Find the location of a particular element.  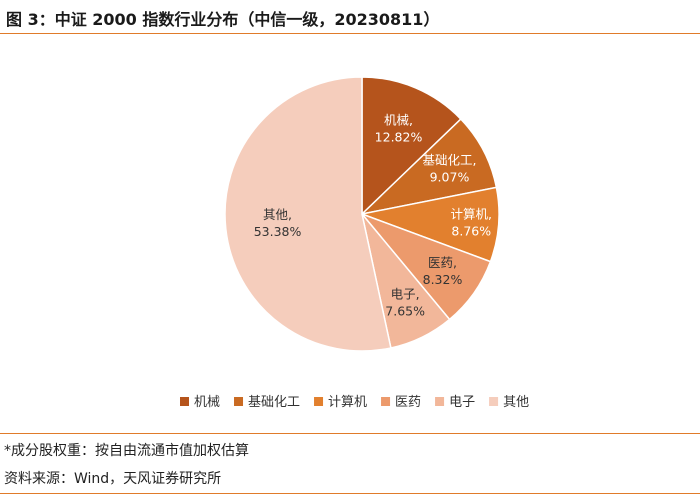

legend-label-3: 计算机 is located at coordinates (347, 402).